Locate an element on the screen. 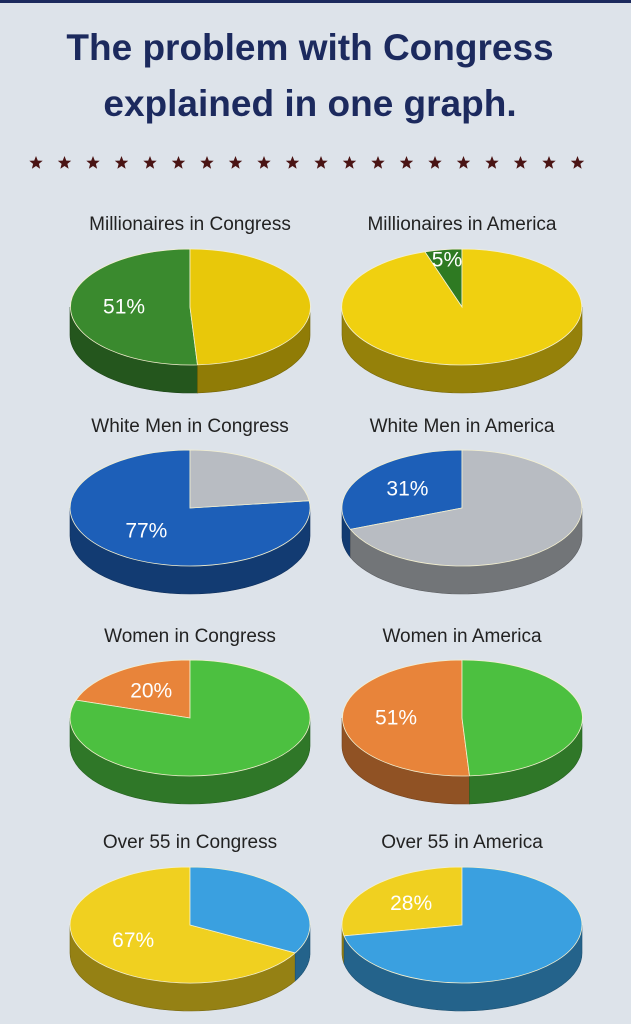  title-line: explained in one graph. is located at coordinates (309, 103).